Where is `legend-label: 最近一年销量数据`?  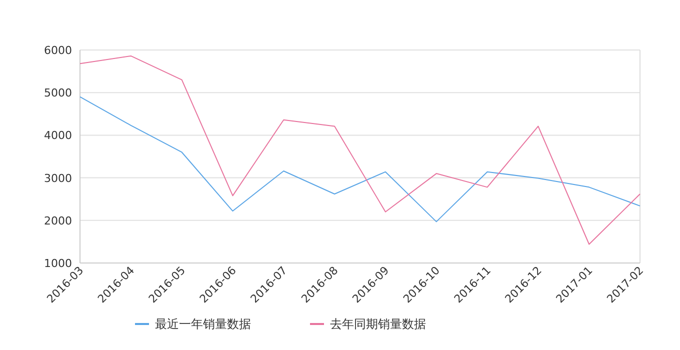
legend-label: 最近一年销量数据 is located at coordinates (203, 324).